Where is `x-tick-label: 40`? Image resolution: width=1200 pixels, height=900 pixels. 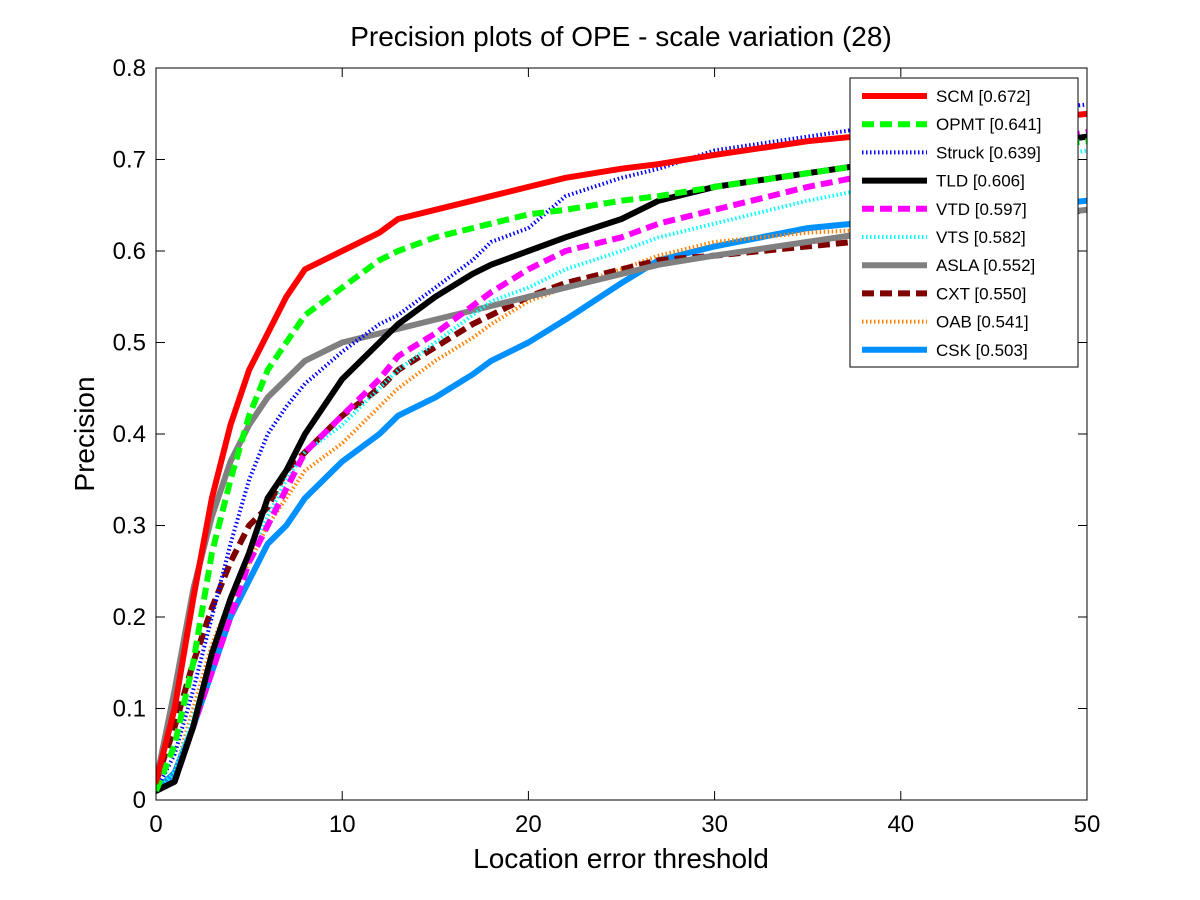 x-tick-label: 40 is located at coordinates (900, 824).